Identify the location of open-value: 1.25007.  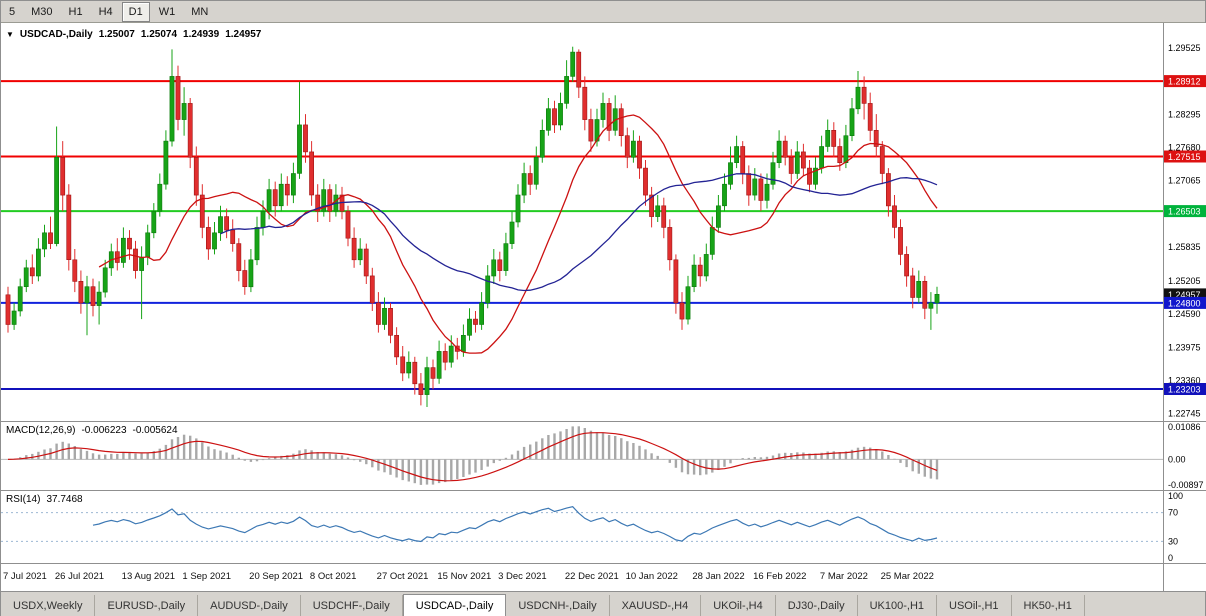
(116, 34).